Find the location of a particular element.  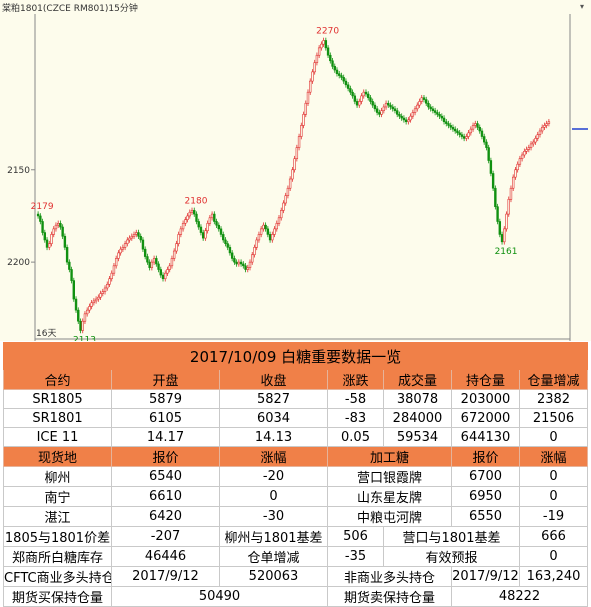

header-cell: 收盘 is located at coordinates (273, 379).